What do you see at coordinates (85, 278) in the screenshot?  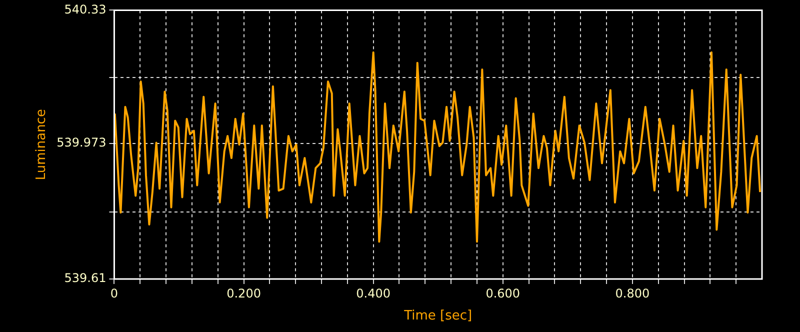 I see `y-tick-label: 539.61` at bounding box center [85, 278].